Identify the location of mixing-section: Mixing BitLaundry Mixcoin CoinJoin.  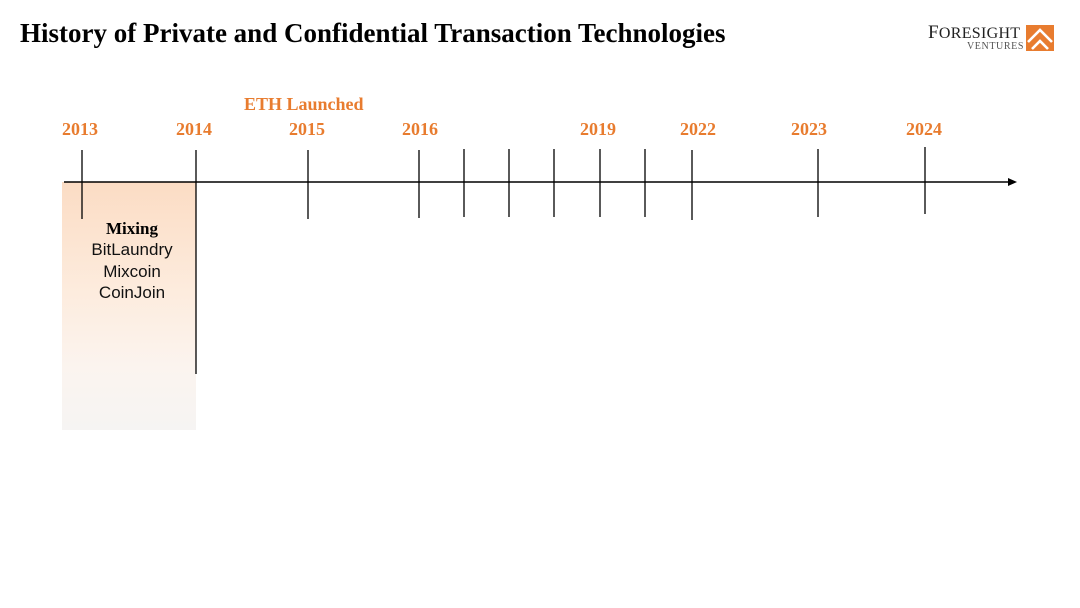
(132, 261).